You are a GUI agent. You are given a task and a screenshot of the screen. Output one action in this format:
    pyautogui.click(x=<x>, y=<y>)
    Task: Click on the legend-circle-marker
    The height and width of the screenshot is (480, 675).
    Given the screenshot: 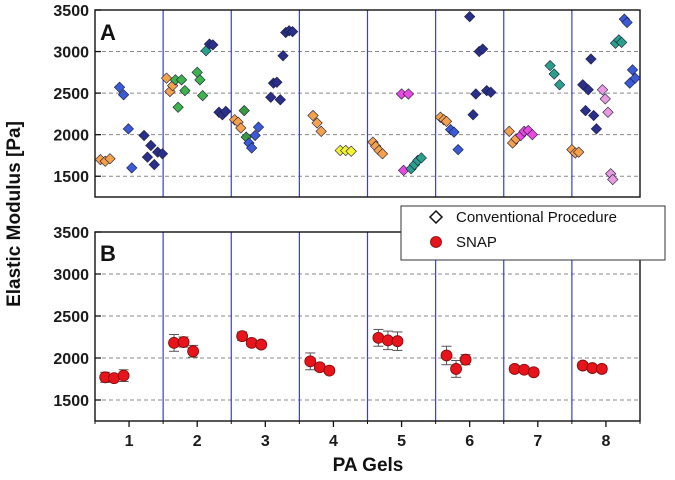 What is the action you would take?
    pyautogui.click(x=436, y=242)
    